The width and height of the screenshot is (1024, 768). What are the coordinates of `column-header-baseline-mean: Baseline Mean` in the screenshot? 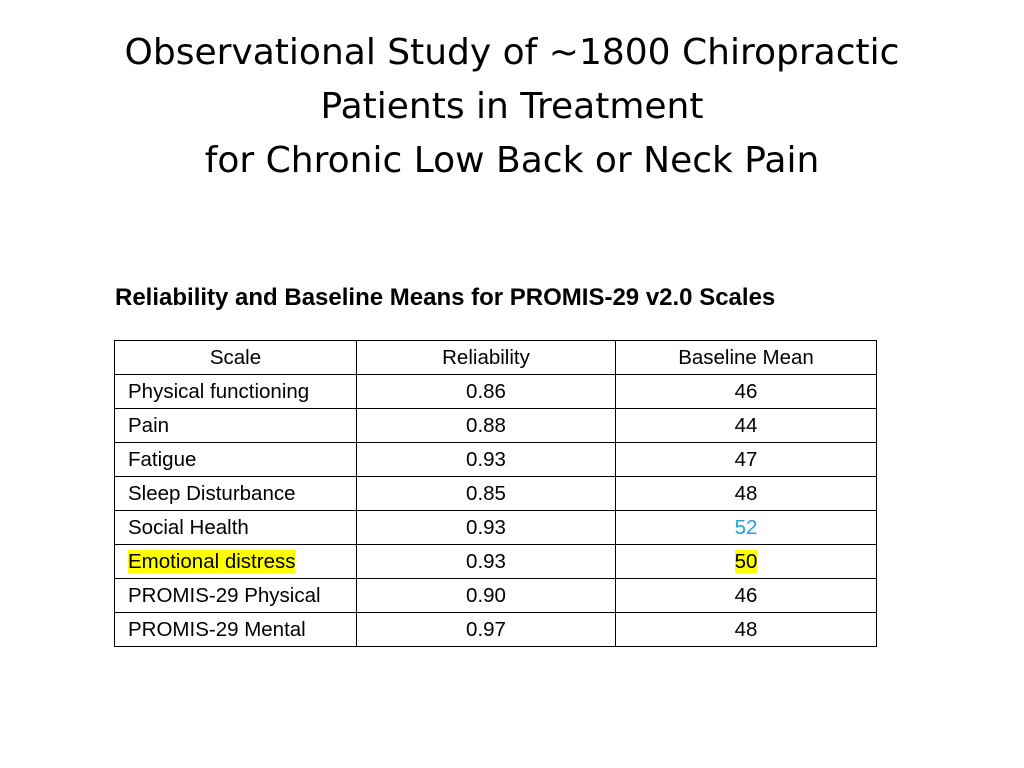 It's located at (746, 357).